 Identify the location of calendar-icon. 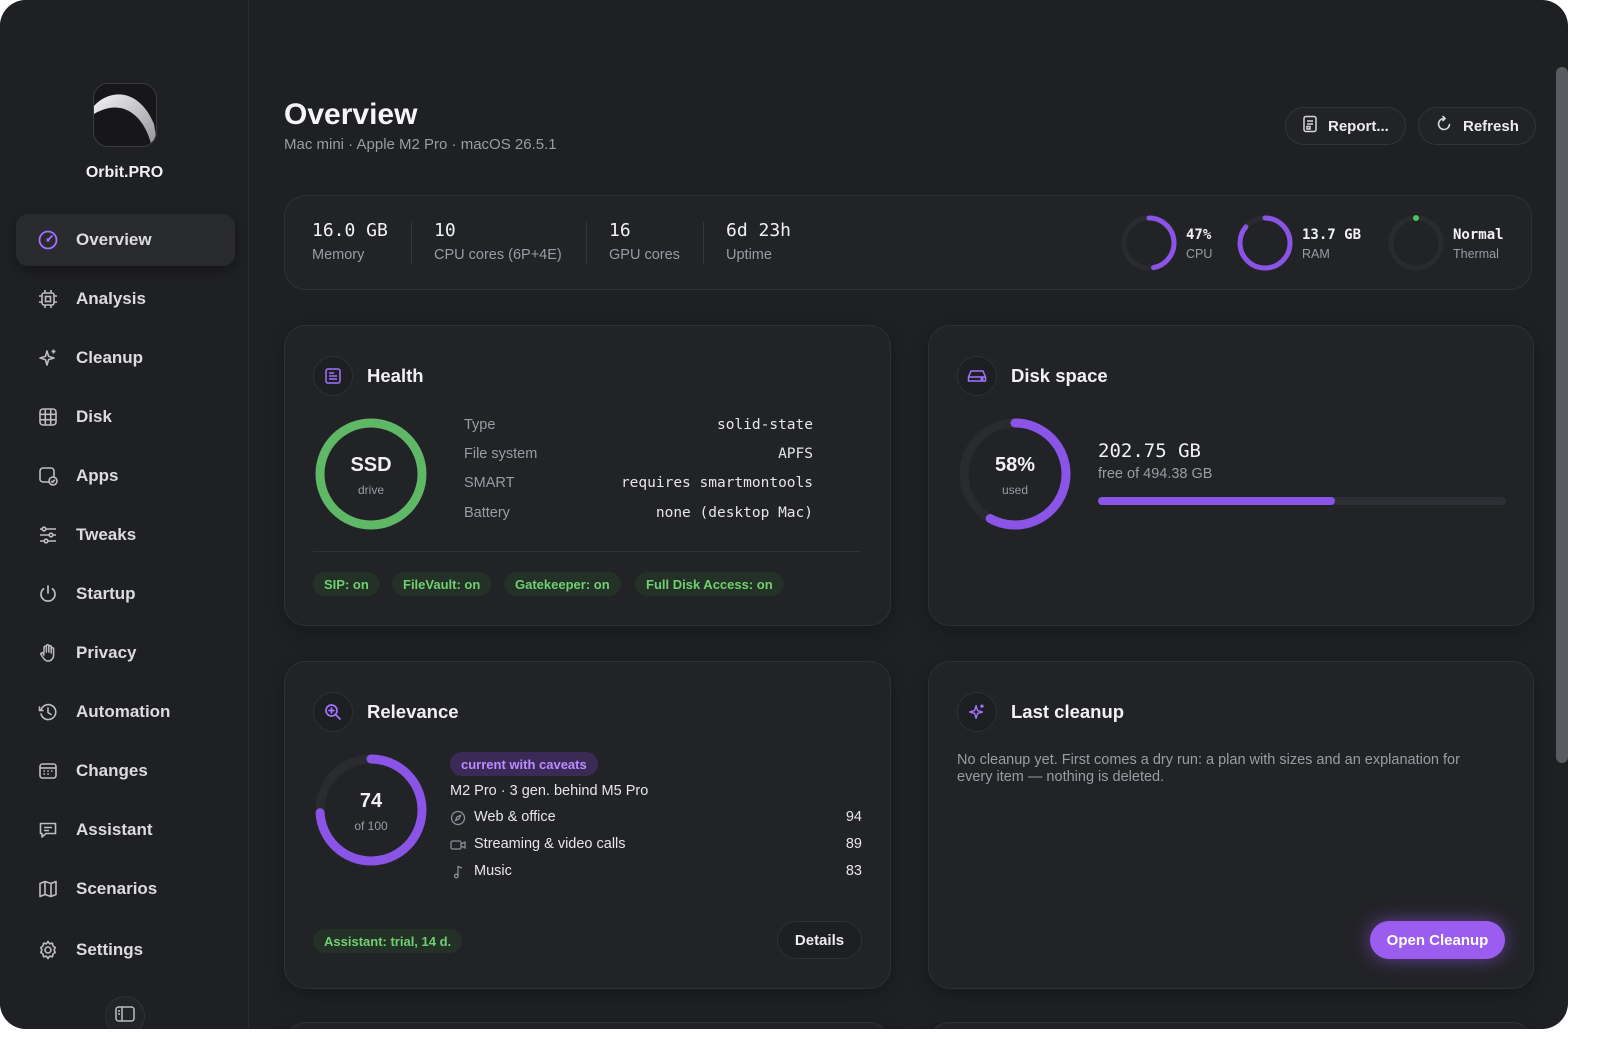
(48, 771).